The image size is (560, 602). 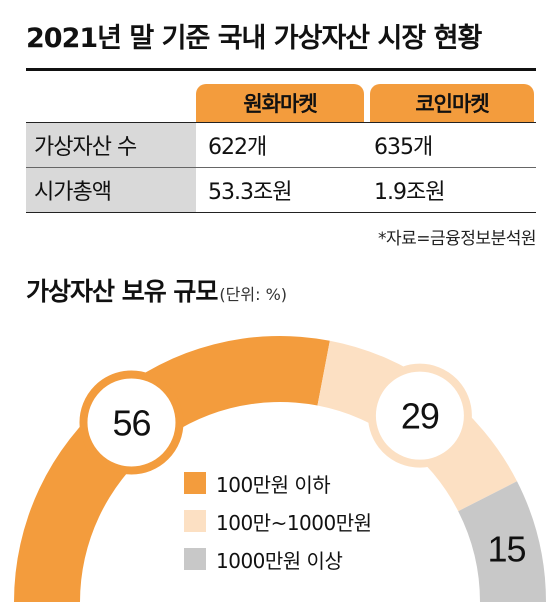 What do you see at coordinates (250, 192) in the screenshot?
I see `cell-krw-market-cap: 53.3조원` at bounding box center [250, 192].